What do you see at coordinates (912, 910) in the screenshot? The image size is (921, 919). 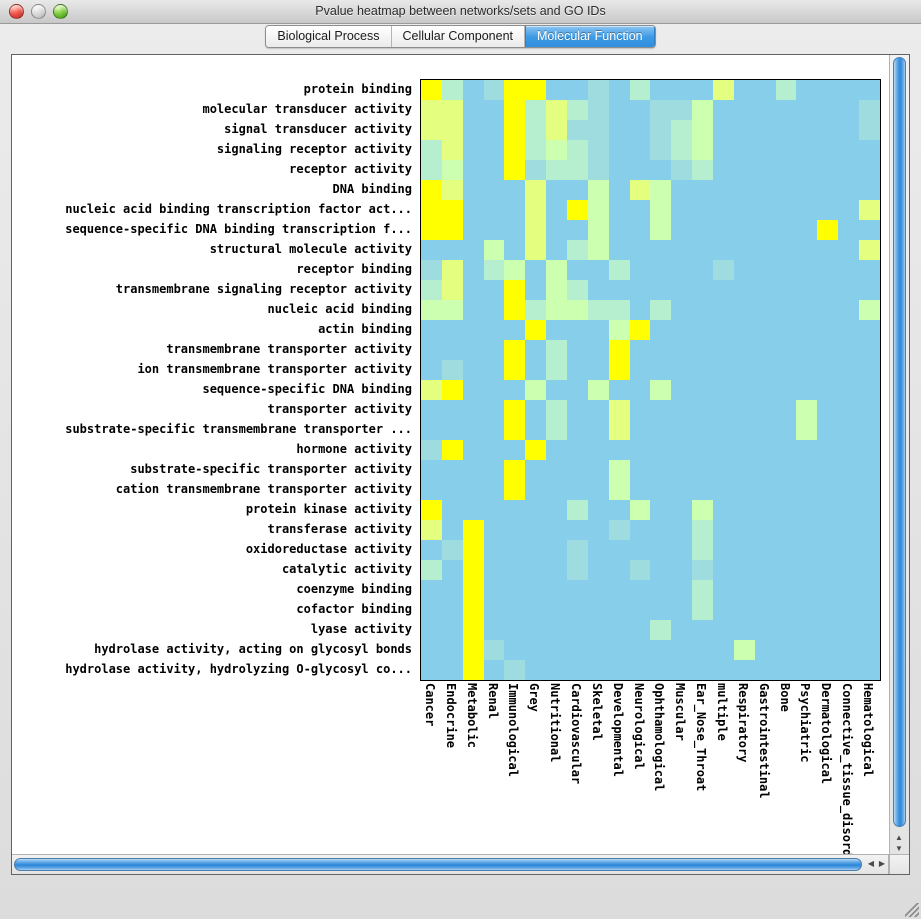 I see `resize-grip-icon` at bounding box center [912, 910].